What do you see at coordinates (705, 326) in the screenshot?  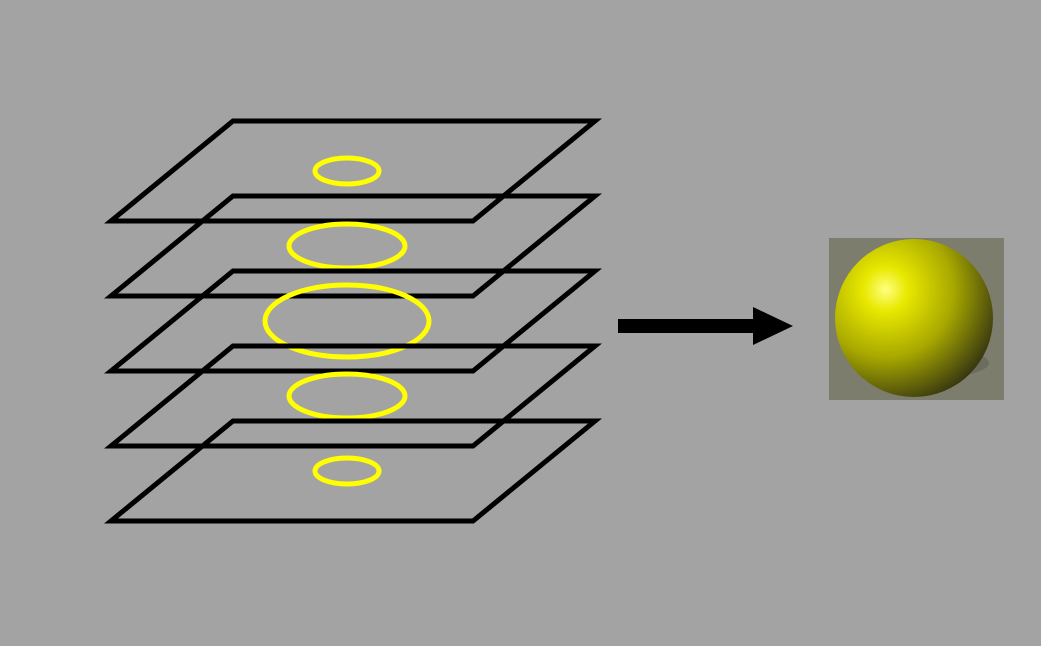 I see `arrow-icon` at bounding box center [705, 326].